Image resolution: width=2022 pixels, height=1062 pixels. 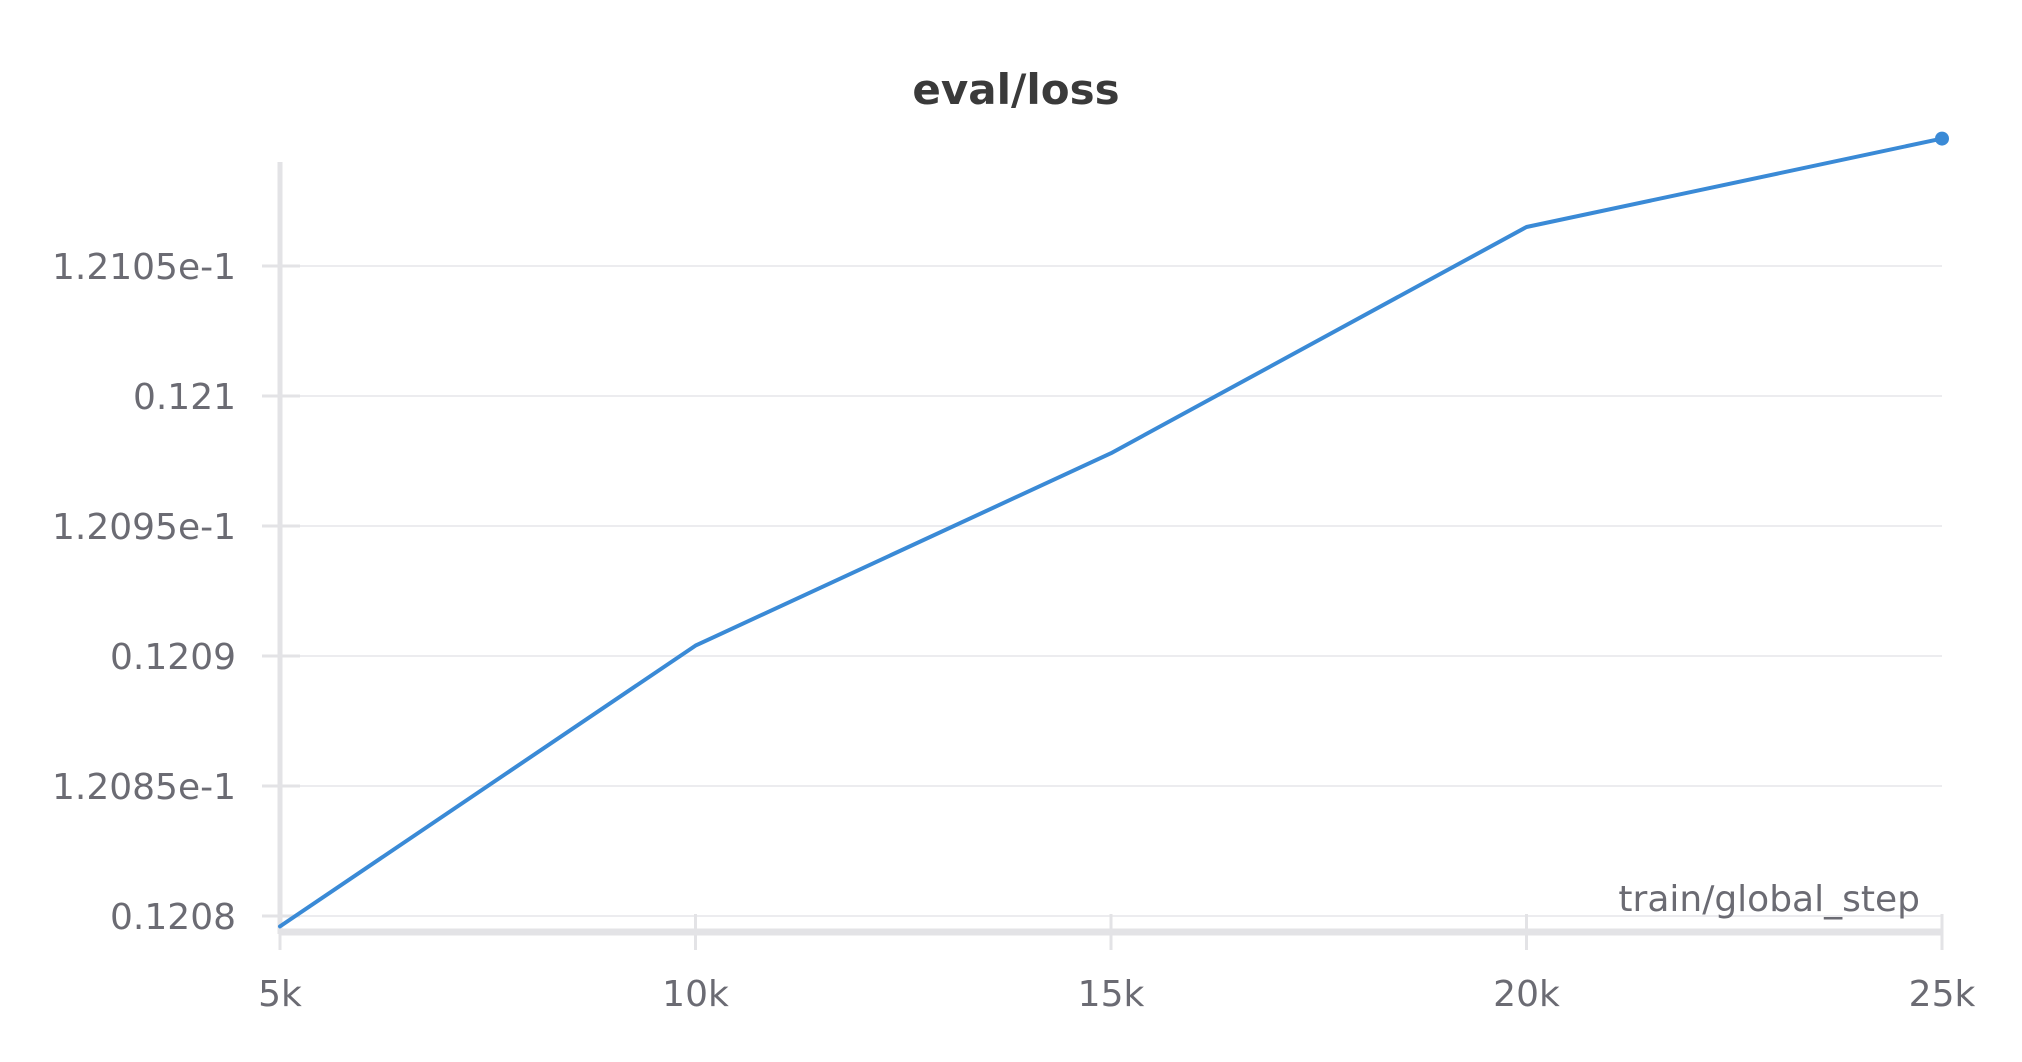 What do you see at coordinates (1015, 89) in the screenshot?
I see `chart-title: eval/loss` at bounding box center [1015, 89].